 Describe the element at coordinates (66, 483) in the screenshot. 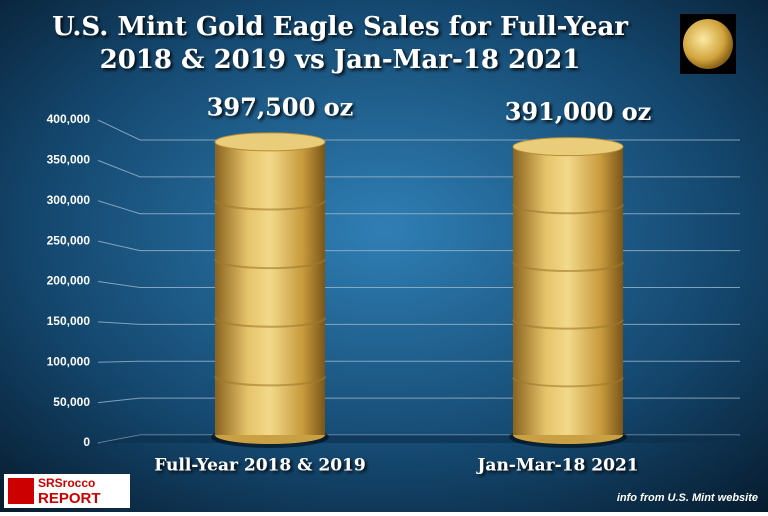

I see `logo-text: SRSrocco` at that location.